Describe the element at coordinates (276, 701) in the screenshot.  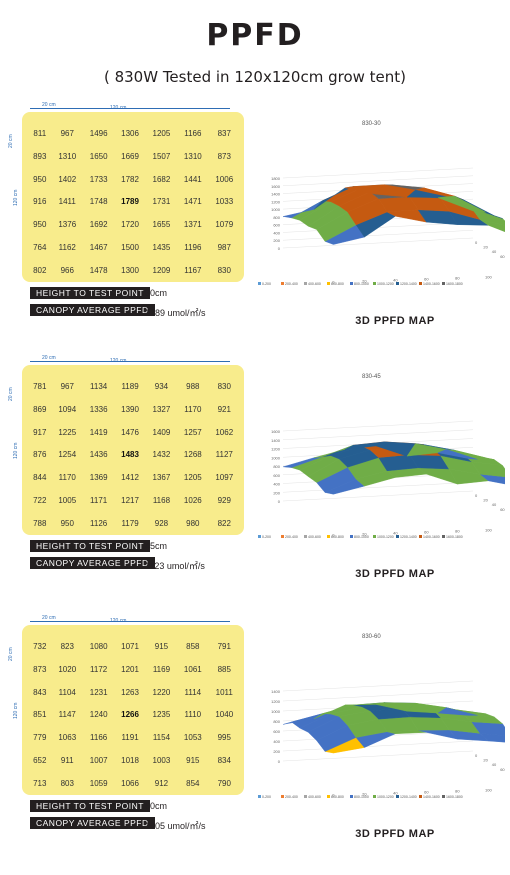
I see `z-tick-label: 1200` at that location.